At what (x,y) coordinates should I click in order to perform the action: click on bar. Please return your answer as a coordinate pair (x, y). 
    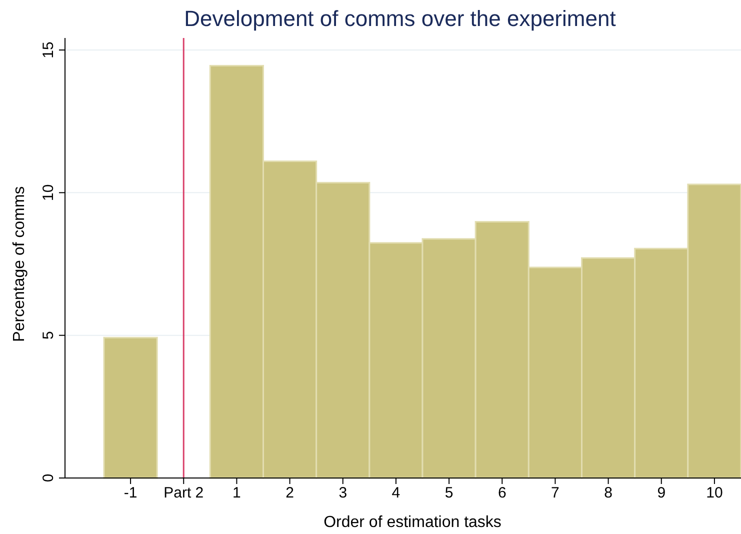
    Looking at the image, I should click on (130, 407).